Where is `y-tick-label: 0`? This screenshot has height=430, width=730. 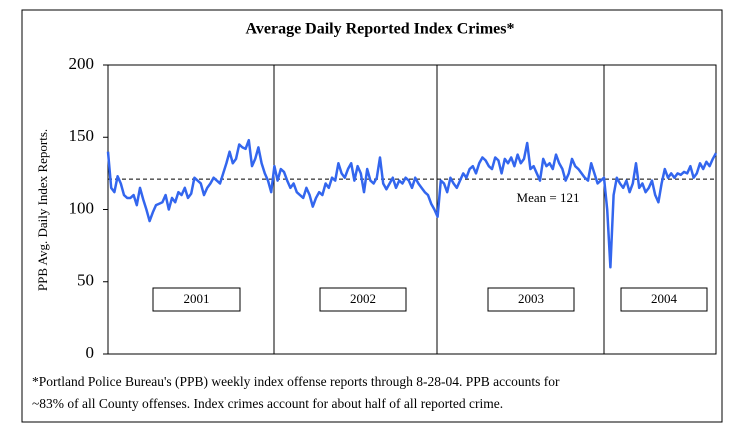 y-tick-label: 0 is located at coordinates (90, 352).